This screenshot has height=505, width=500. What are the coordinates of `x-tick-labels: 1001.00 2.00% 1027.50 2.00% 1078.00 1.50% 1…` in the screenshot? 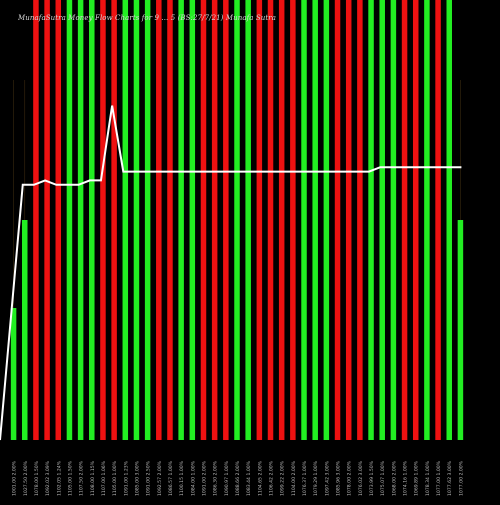 It's located at (238, 478).